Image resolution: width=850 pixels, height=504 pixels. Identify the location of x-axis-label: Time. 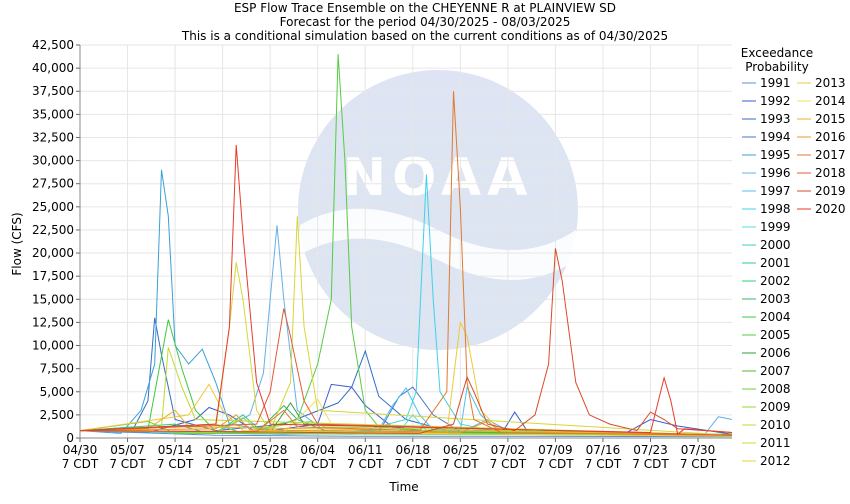
(403, 487).